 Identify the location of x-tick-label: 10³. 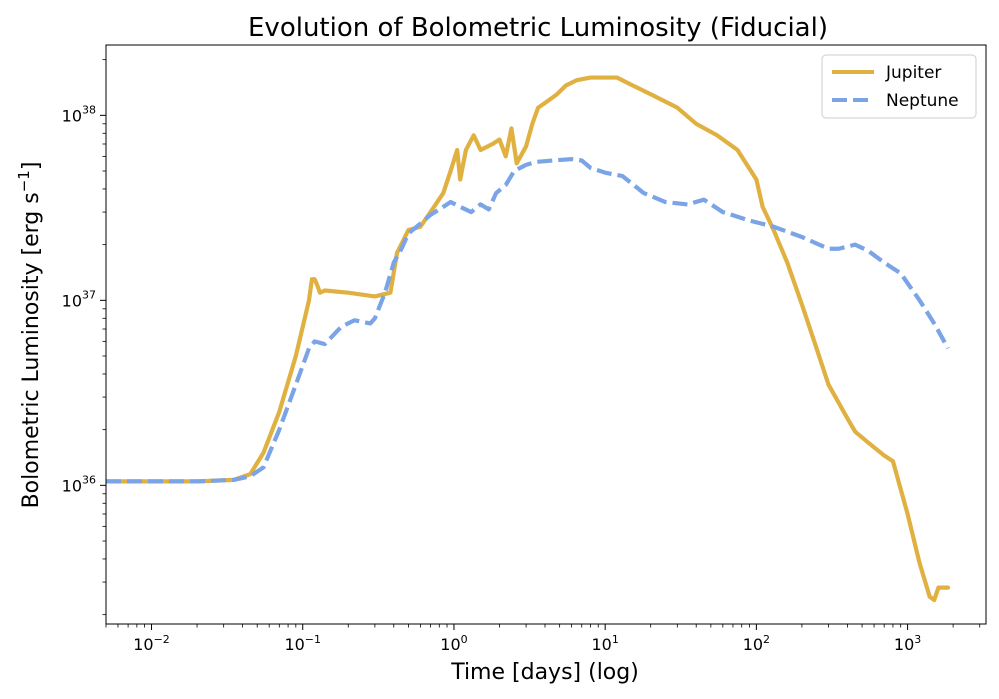
(907, 643).